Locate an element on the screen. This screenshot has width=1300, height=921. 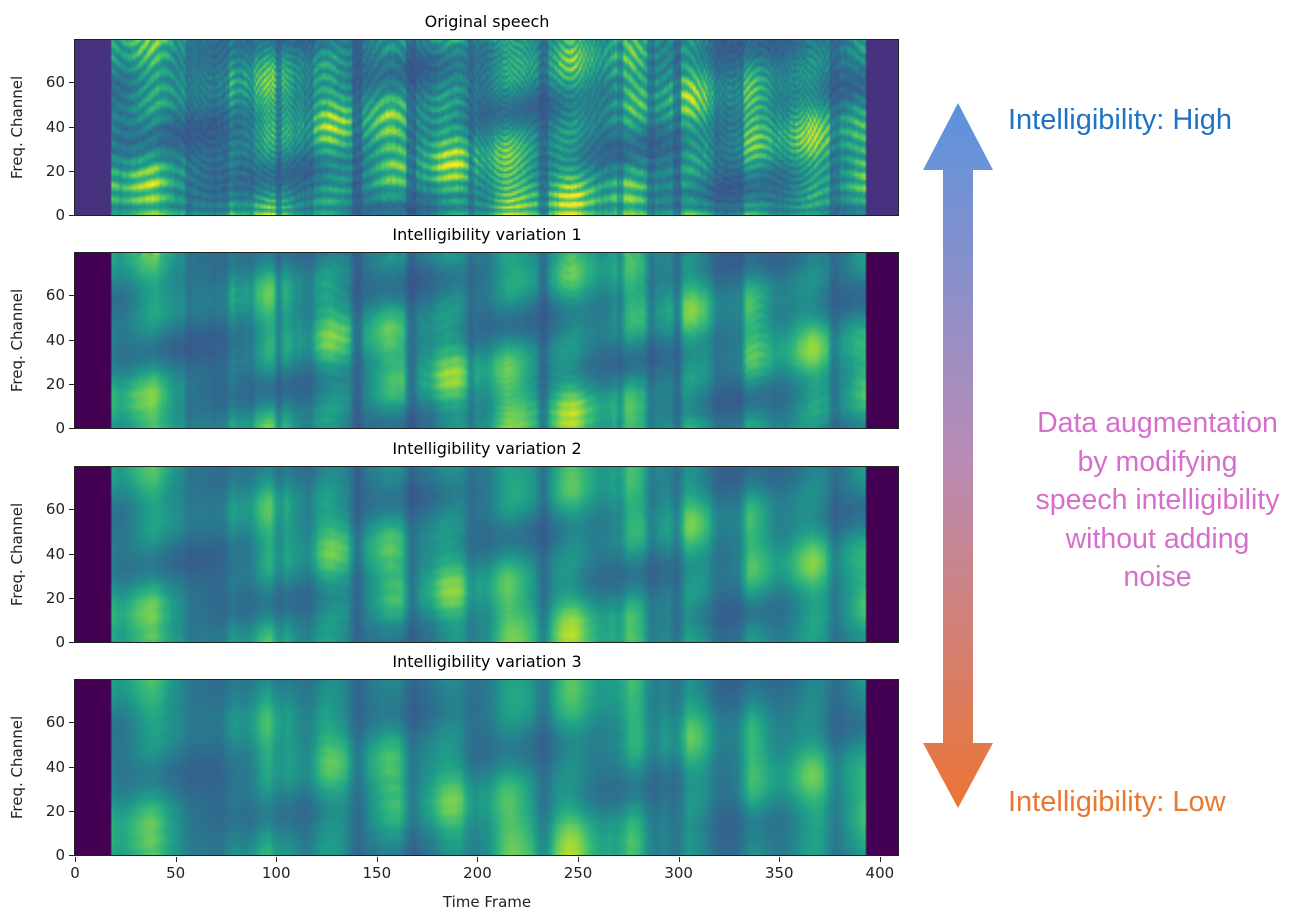
x-tick-label: 350 is located at coordinates (779, 869).